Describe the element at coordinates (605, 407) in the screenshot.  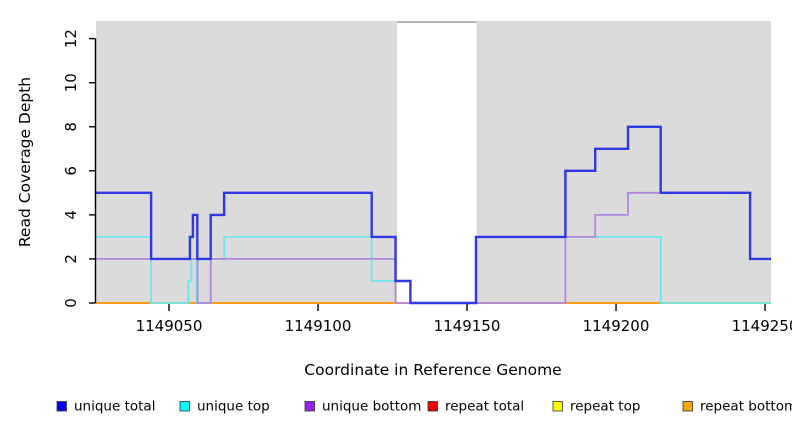
I see `legend-label: repeat top` at that location.